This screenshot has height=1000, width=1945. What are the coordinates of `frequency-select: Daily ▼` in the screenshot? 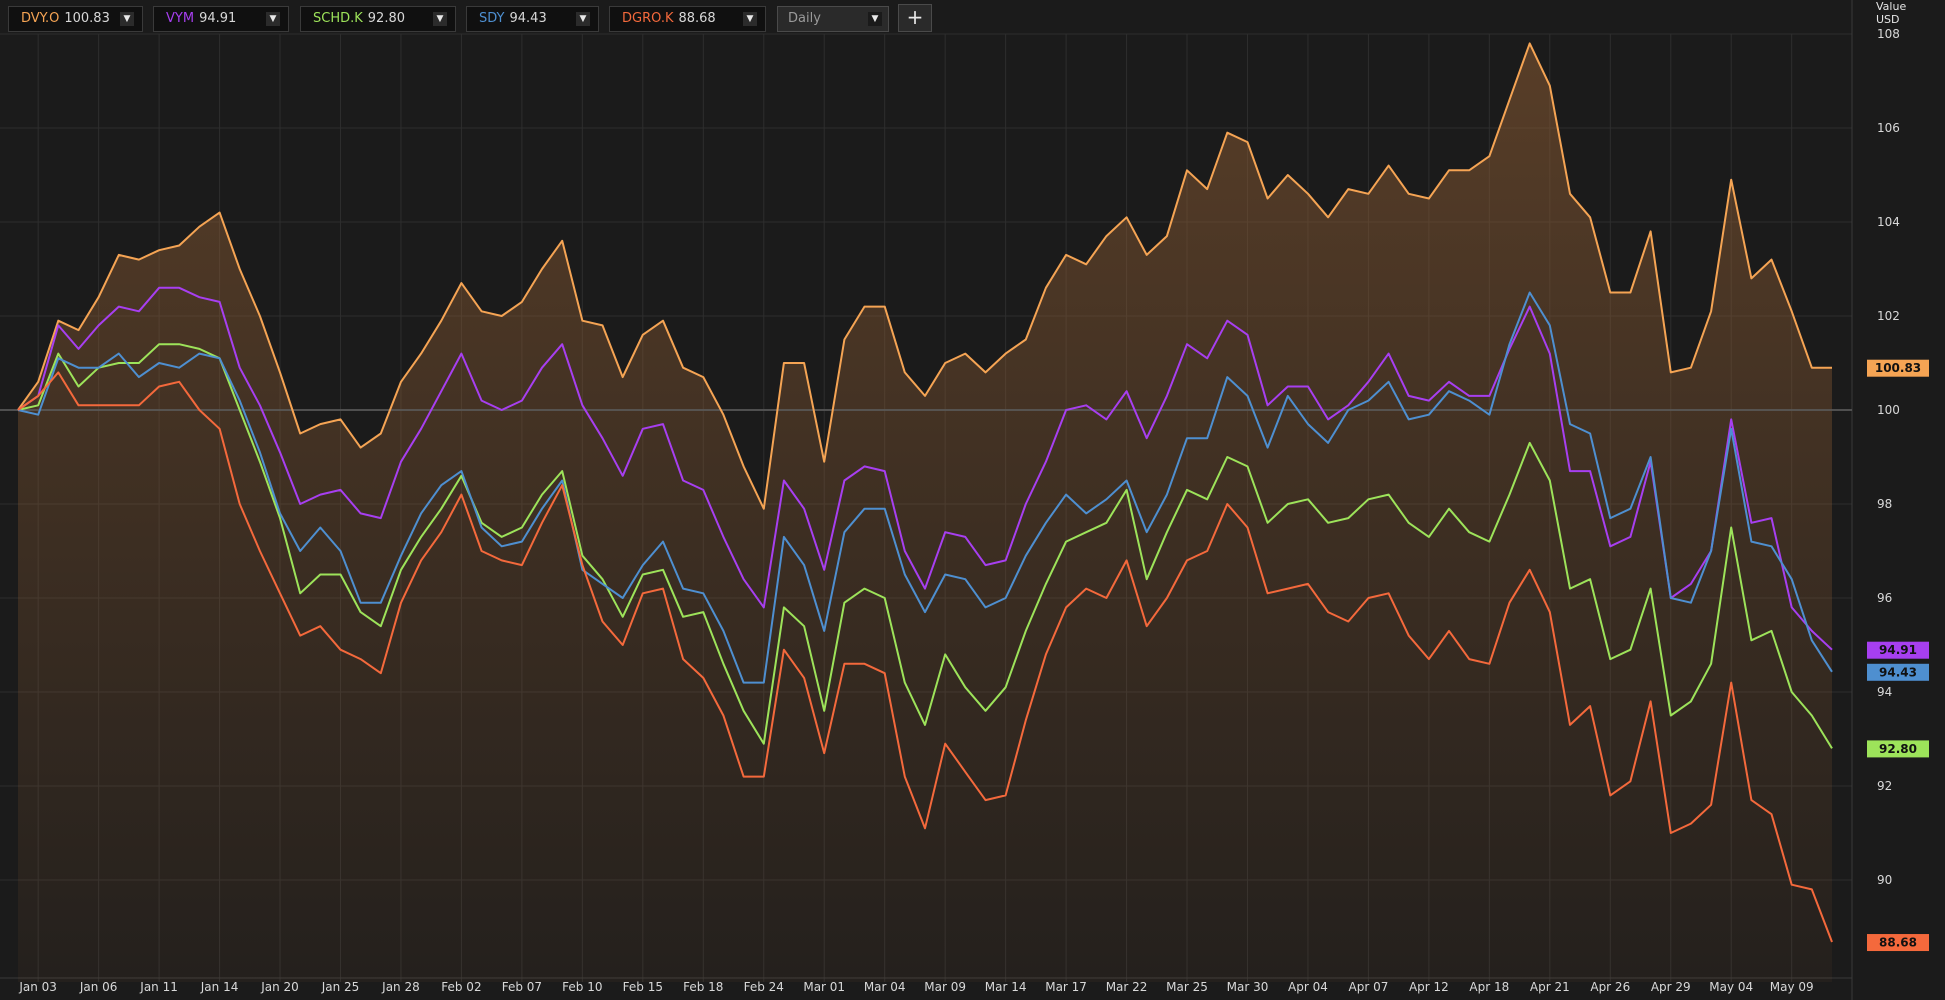 It's located at (833, 19).